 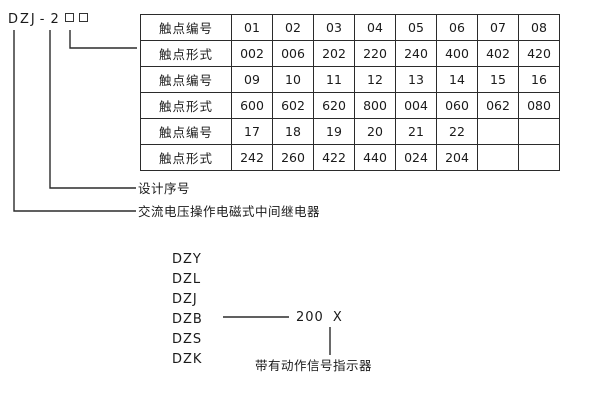 I want to click on table-row: 触点形式 242 260 422 440 024 204, so click(x=350, y=157).